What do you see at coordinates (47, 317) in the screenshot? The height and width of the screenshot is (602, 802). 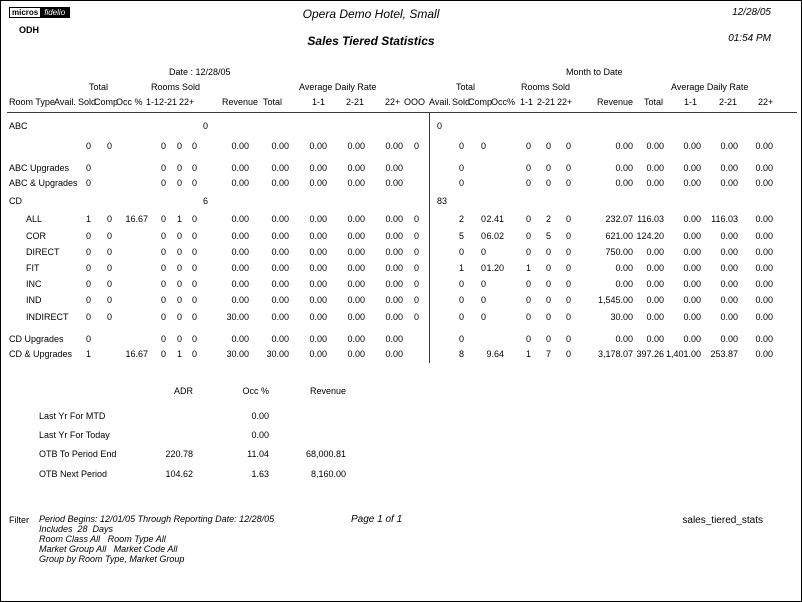 I see `row-label: INDIRECT` at bounding box center [47, 317].